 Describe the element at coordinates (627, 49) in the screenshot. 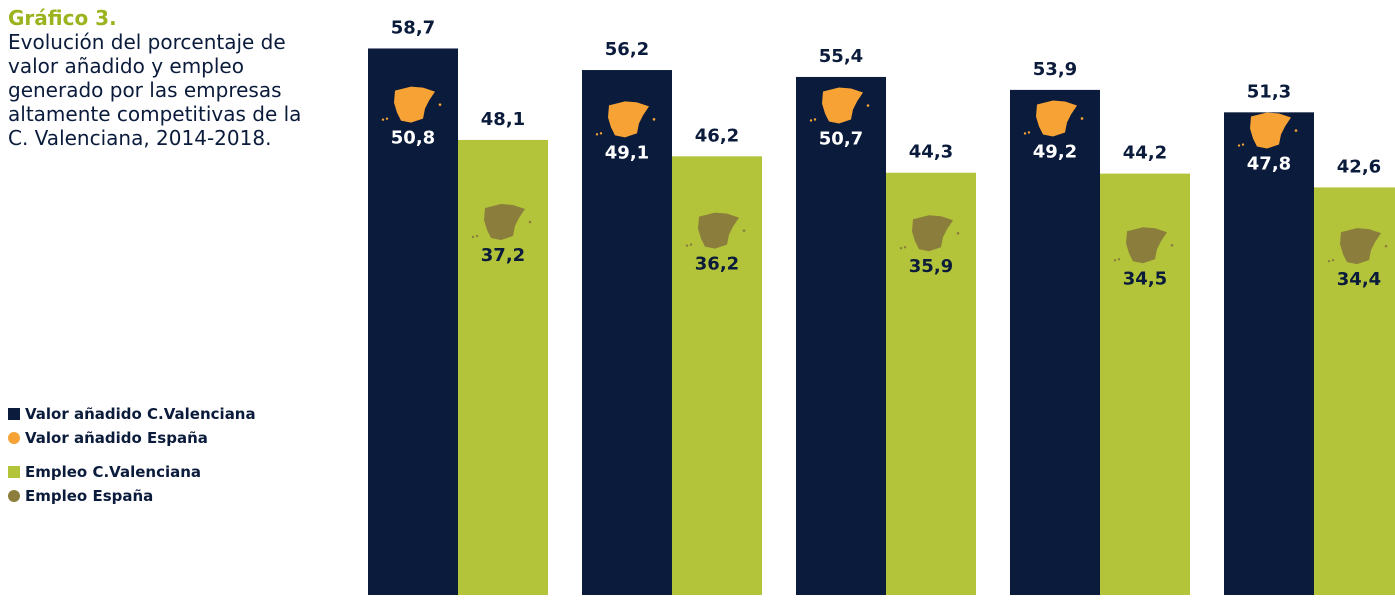

I see `value-label: 56,2` at that location.